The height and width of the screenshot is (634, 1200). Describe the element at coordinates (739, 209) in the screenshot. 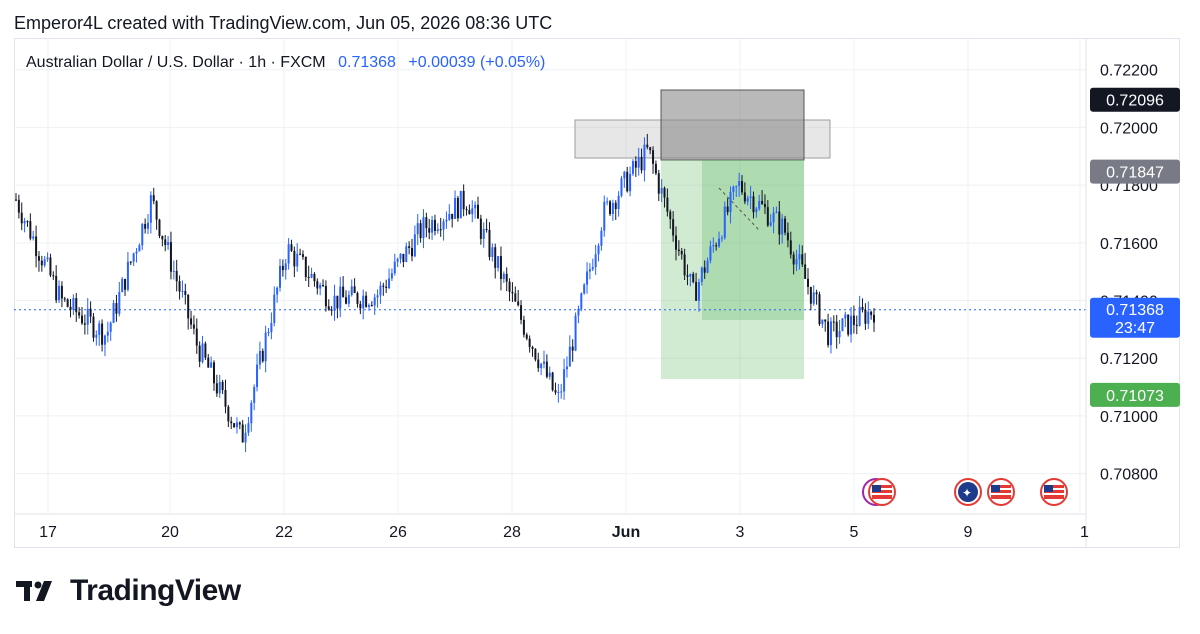

I see `trend-dashed-line` at that location.